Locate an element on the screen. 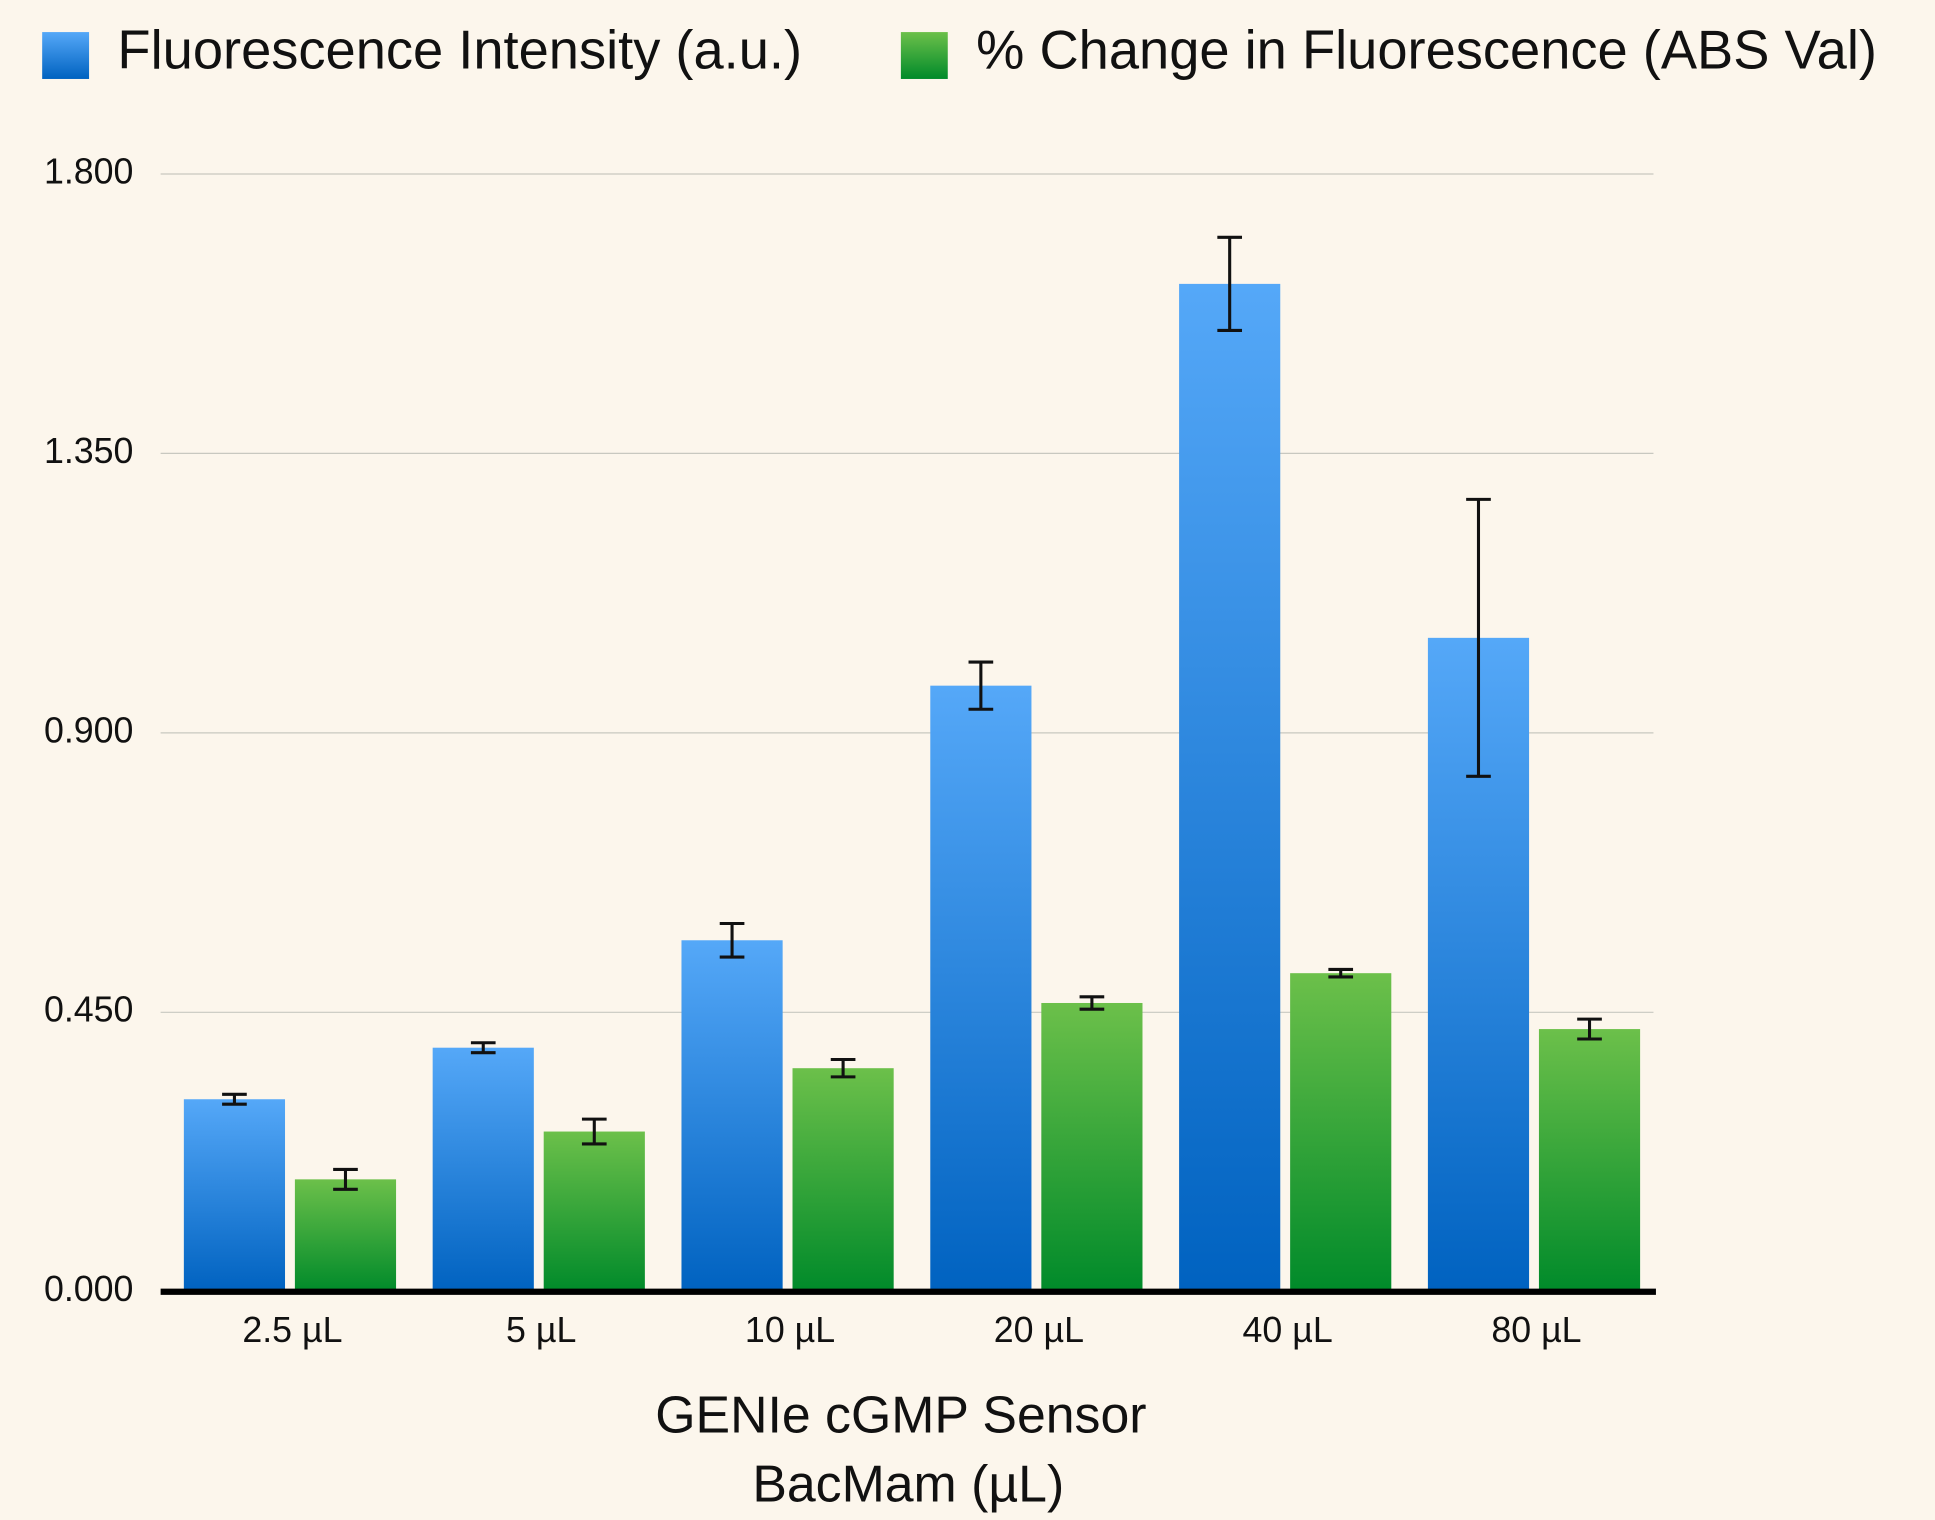 This screenshot has width=1935, height=1520. y-tick-label: 0.000 is located at coordinates (89, 1289).